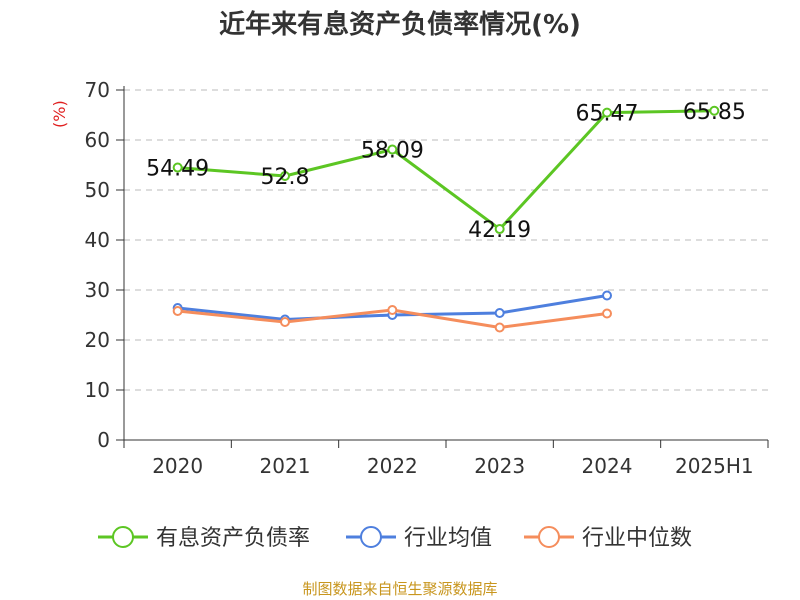 The height and width of the screenshot is (600, 800). What do you see at coordinates (103, 440) in the screenshot?
I see `y-tick-label: 0` at bounding box center [103, 440].